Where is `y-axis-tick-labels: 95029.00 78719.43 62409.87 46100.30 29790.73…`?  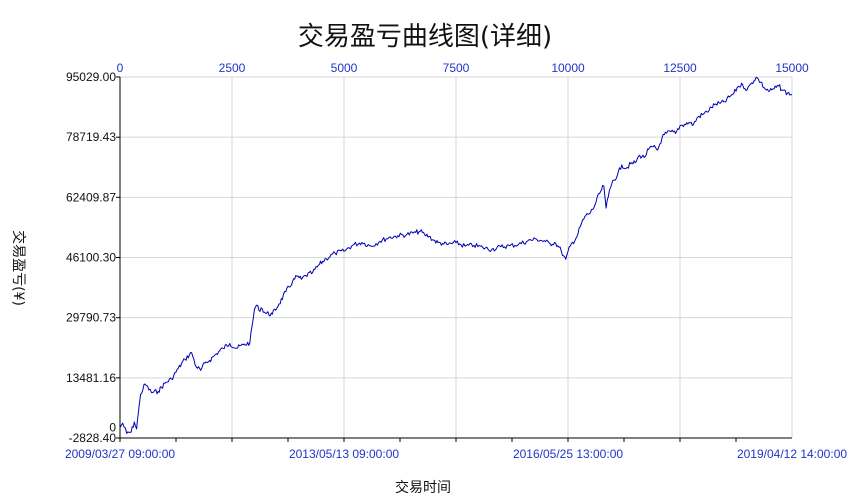 y-axis-tick-labels: 95029.00 78719.43 62409.87 46100.30 29790.73… is located at coordinates (91, 257).